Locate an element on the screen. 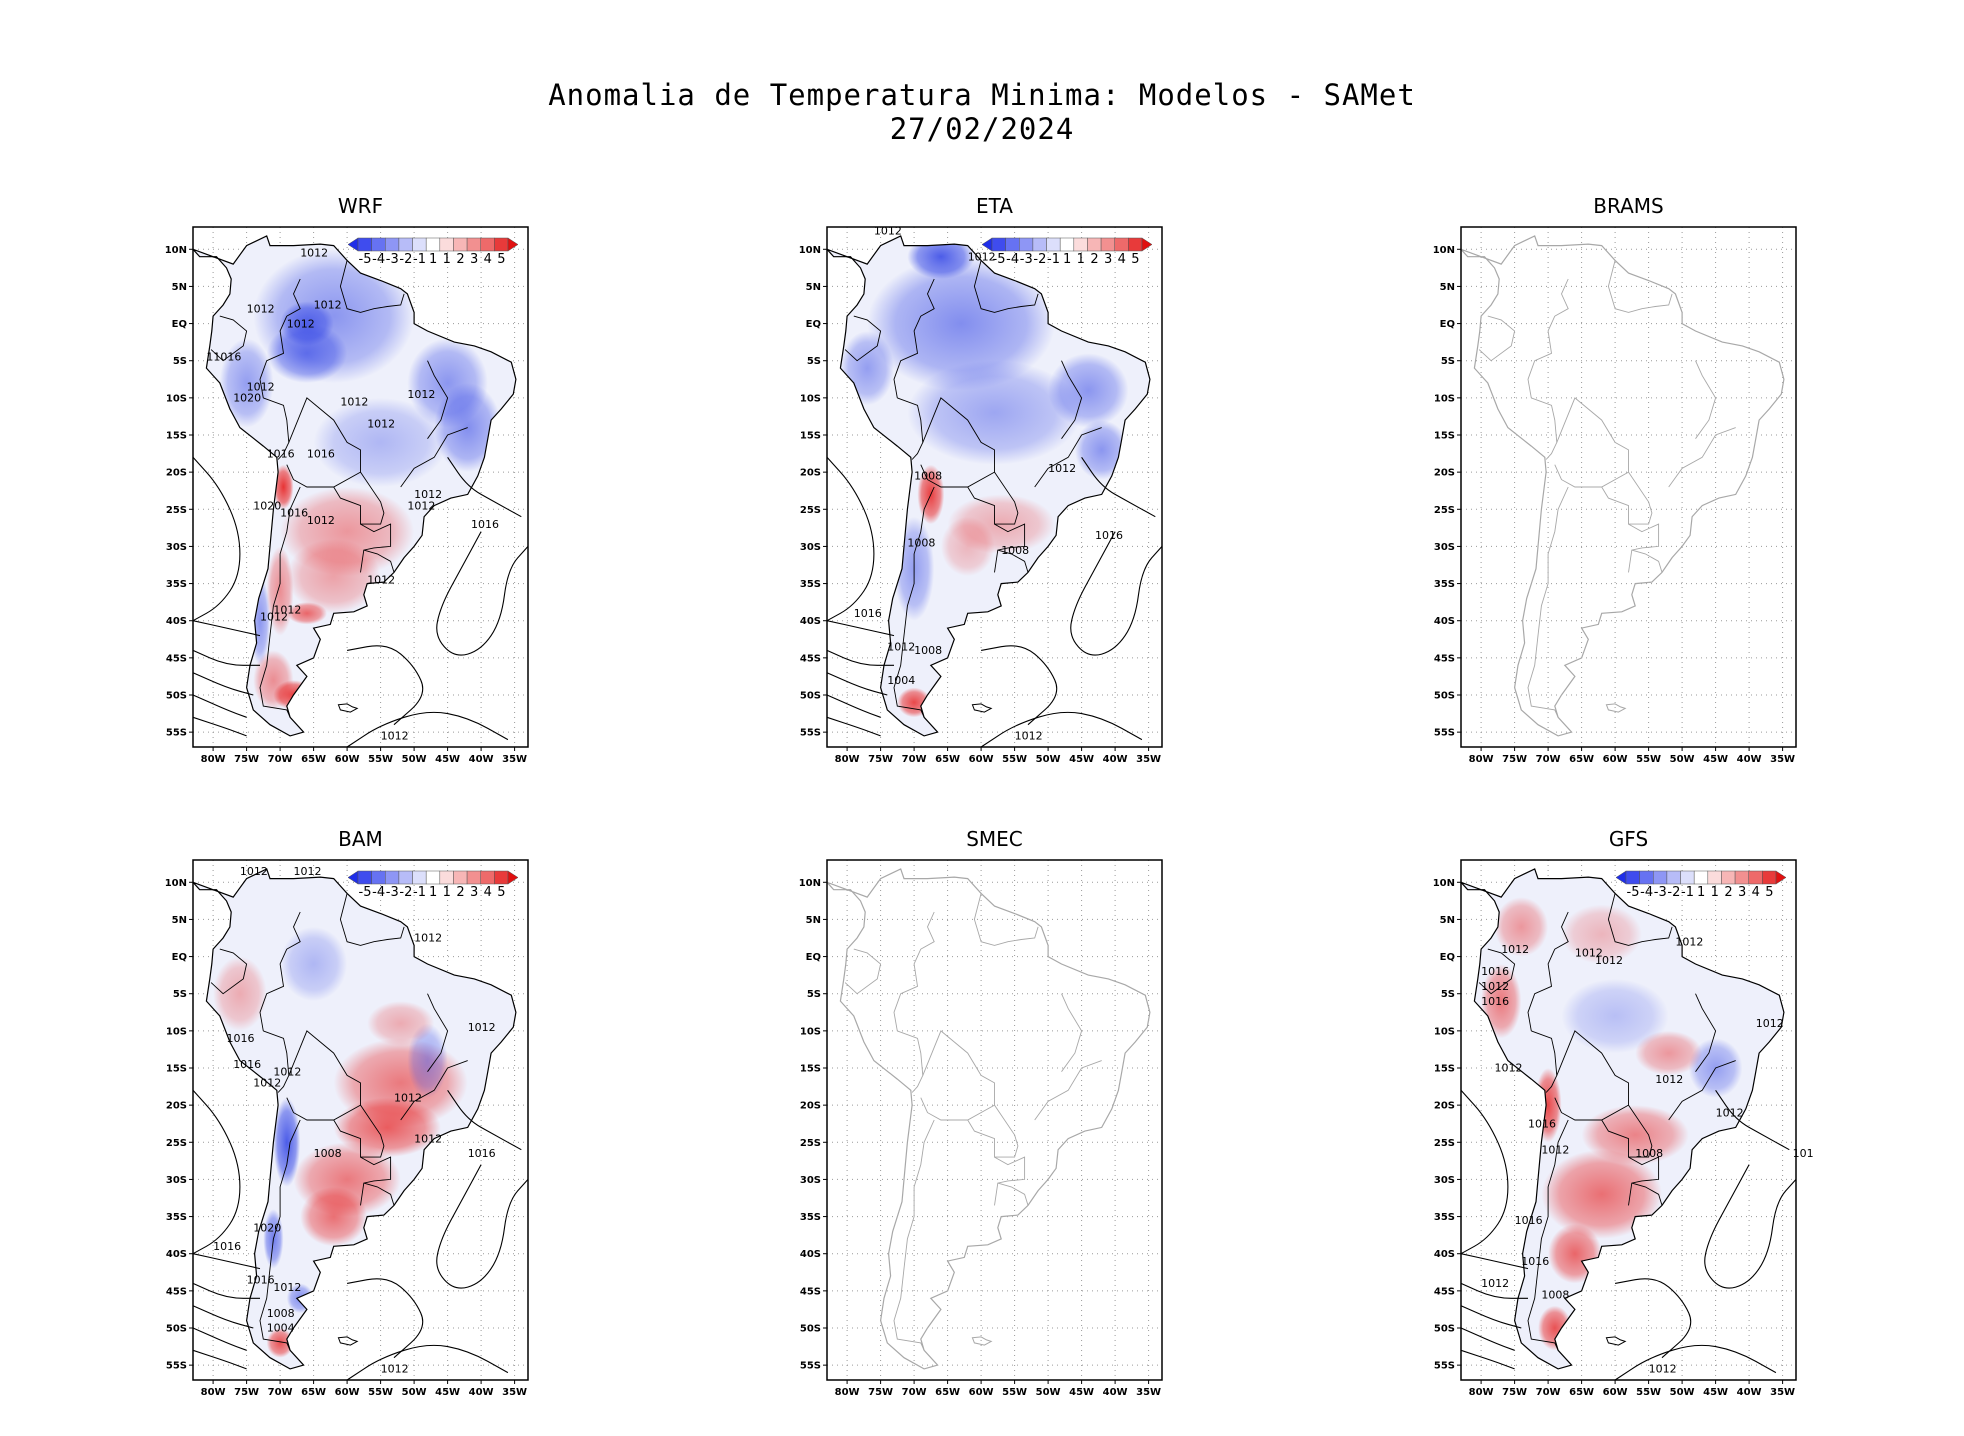 The width and height of the screenshot is (1964, 1436). lon-tick-label: 80W is located at coordinates (213, 759).